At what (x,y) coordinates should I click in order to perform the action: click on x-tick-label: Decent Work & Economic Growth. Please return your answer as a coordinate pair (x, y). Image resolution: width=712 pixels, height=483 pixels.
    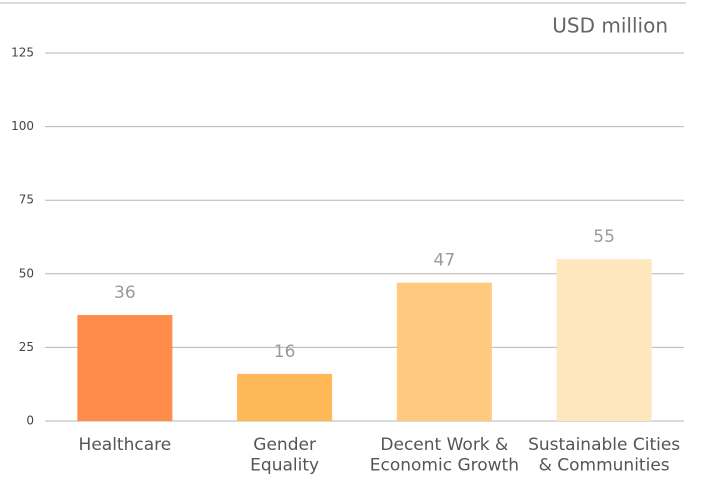
    Looking at the image, I should click on (444, 455).